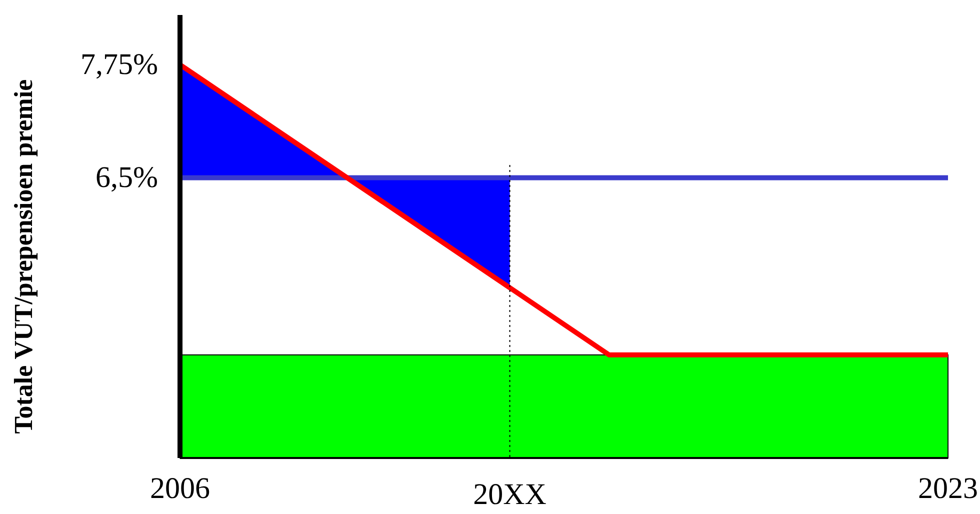 The height and width of the screenshot is (514, 980). Describe the element at coordinates (180, 488) in the screenshot. I see `x-tick-label: 2006` at that location.